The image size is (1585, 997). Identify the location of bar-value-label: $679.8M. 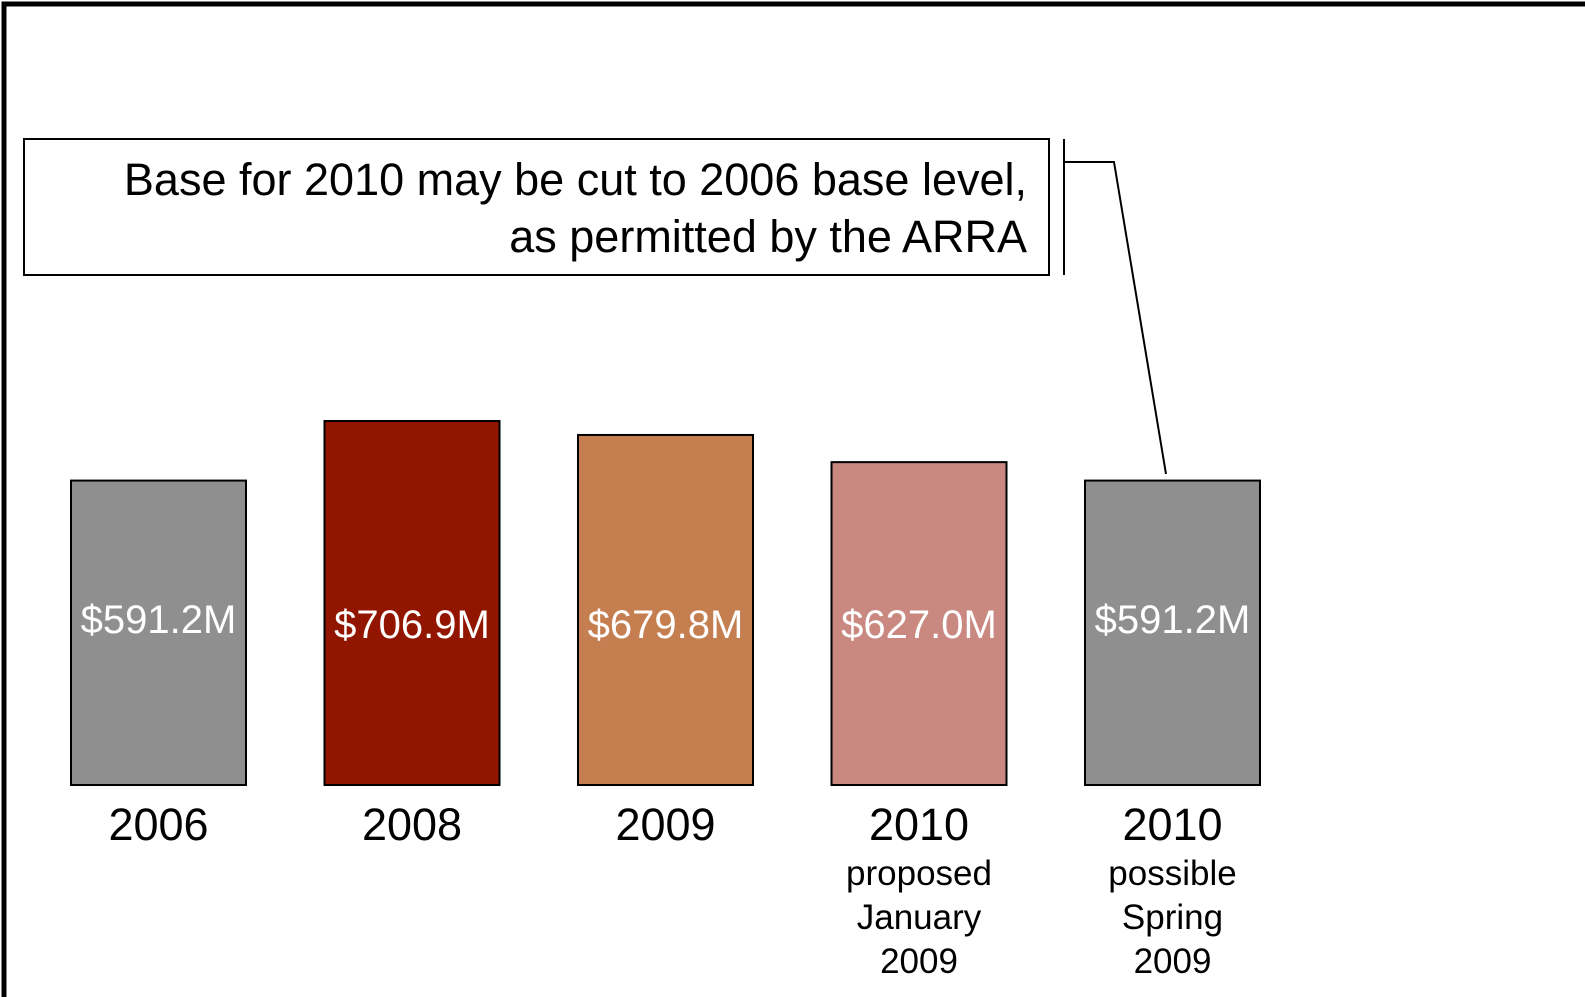
(666, 625).